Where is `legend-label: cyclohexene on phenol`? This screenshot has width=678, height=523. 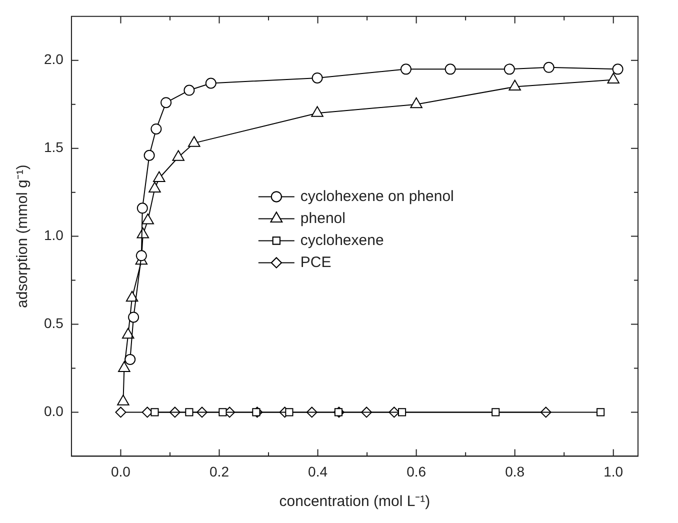
legend-label: cyclohexene on phenol is located at coordinates (377, 196).